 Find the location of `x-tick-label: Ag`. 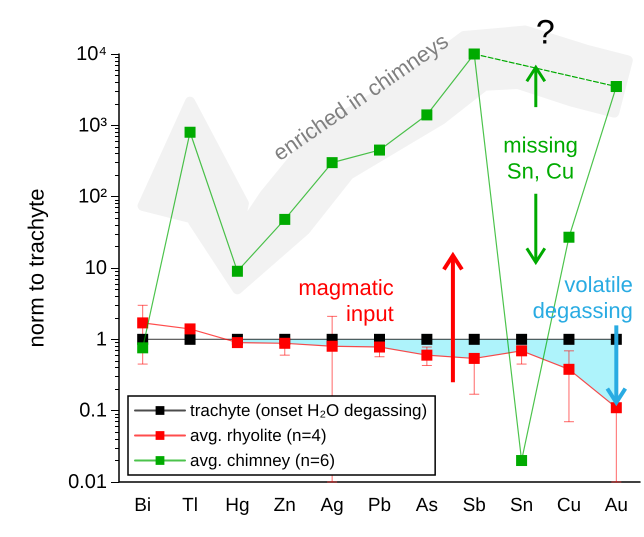

x-tick-label: Ag is located at coordinates (332, 505).